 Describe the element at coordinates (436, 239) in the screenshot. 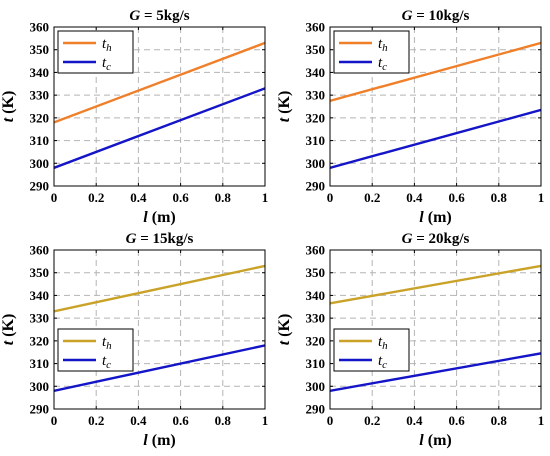

I see `chart-title: G = 20kg/s` at that location.